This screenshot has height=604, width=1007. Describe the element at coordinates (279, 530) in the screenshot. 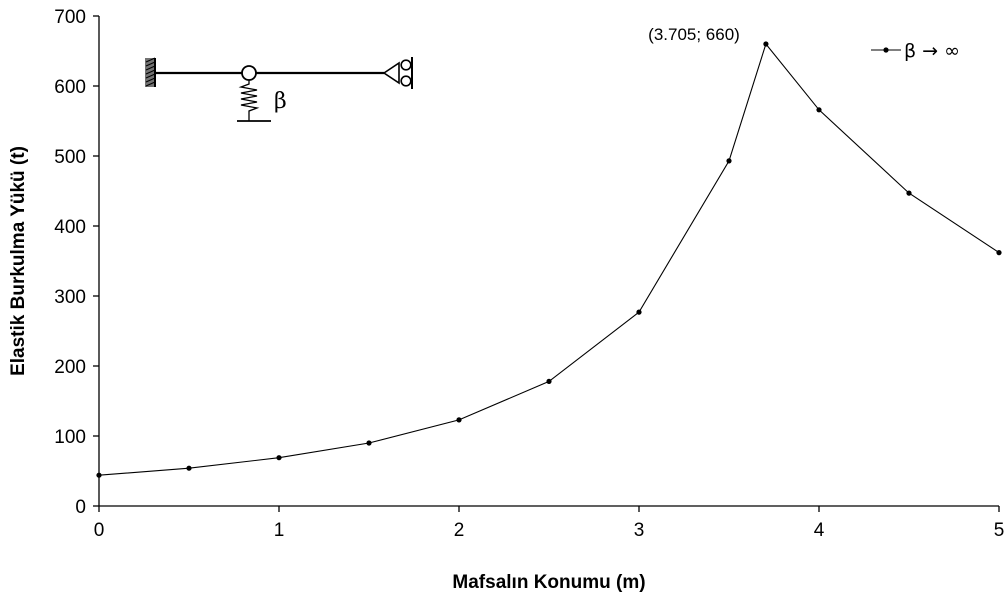

I see `x-tick-label: 1` at that location.